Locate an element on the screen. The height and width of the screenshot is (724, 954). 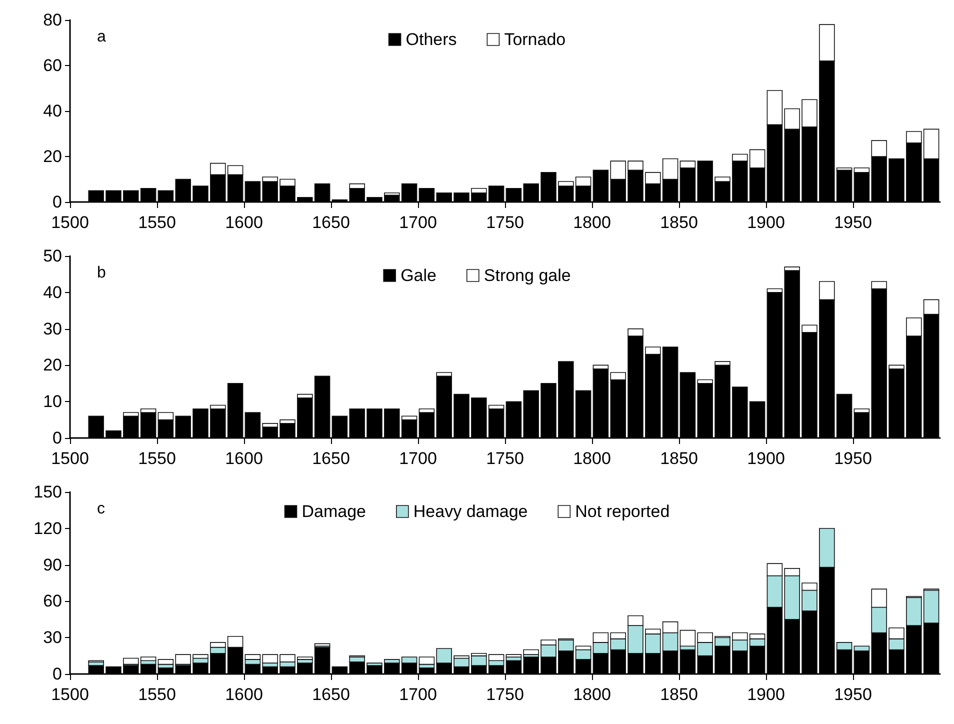
legend-label: Heavy damage is located at coordinates (470, 511).